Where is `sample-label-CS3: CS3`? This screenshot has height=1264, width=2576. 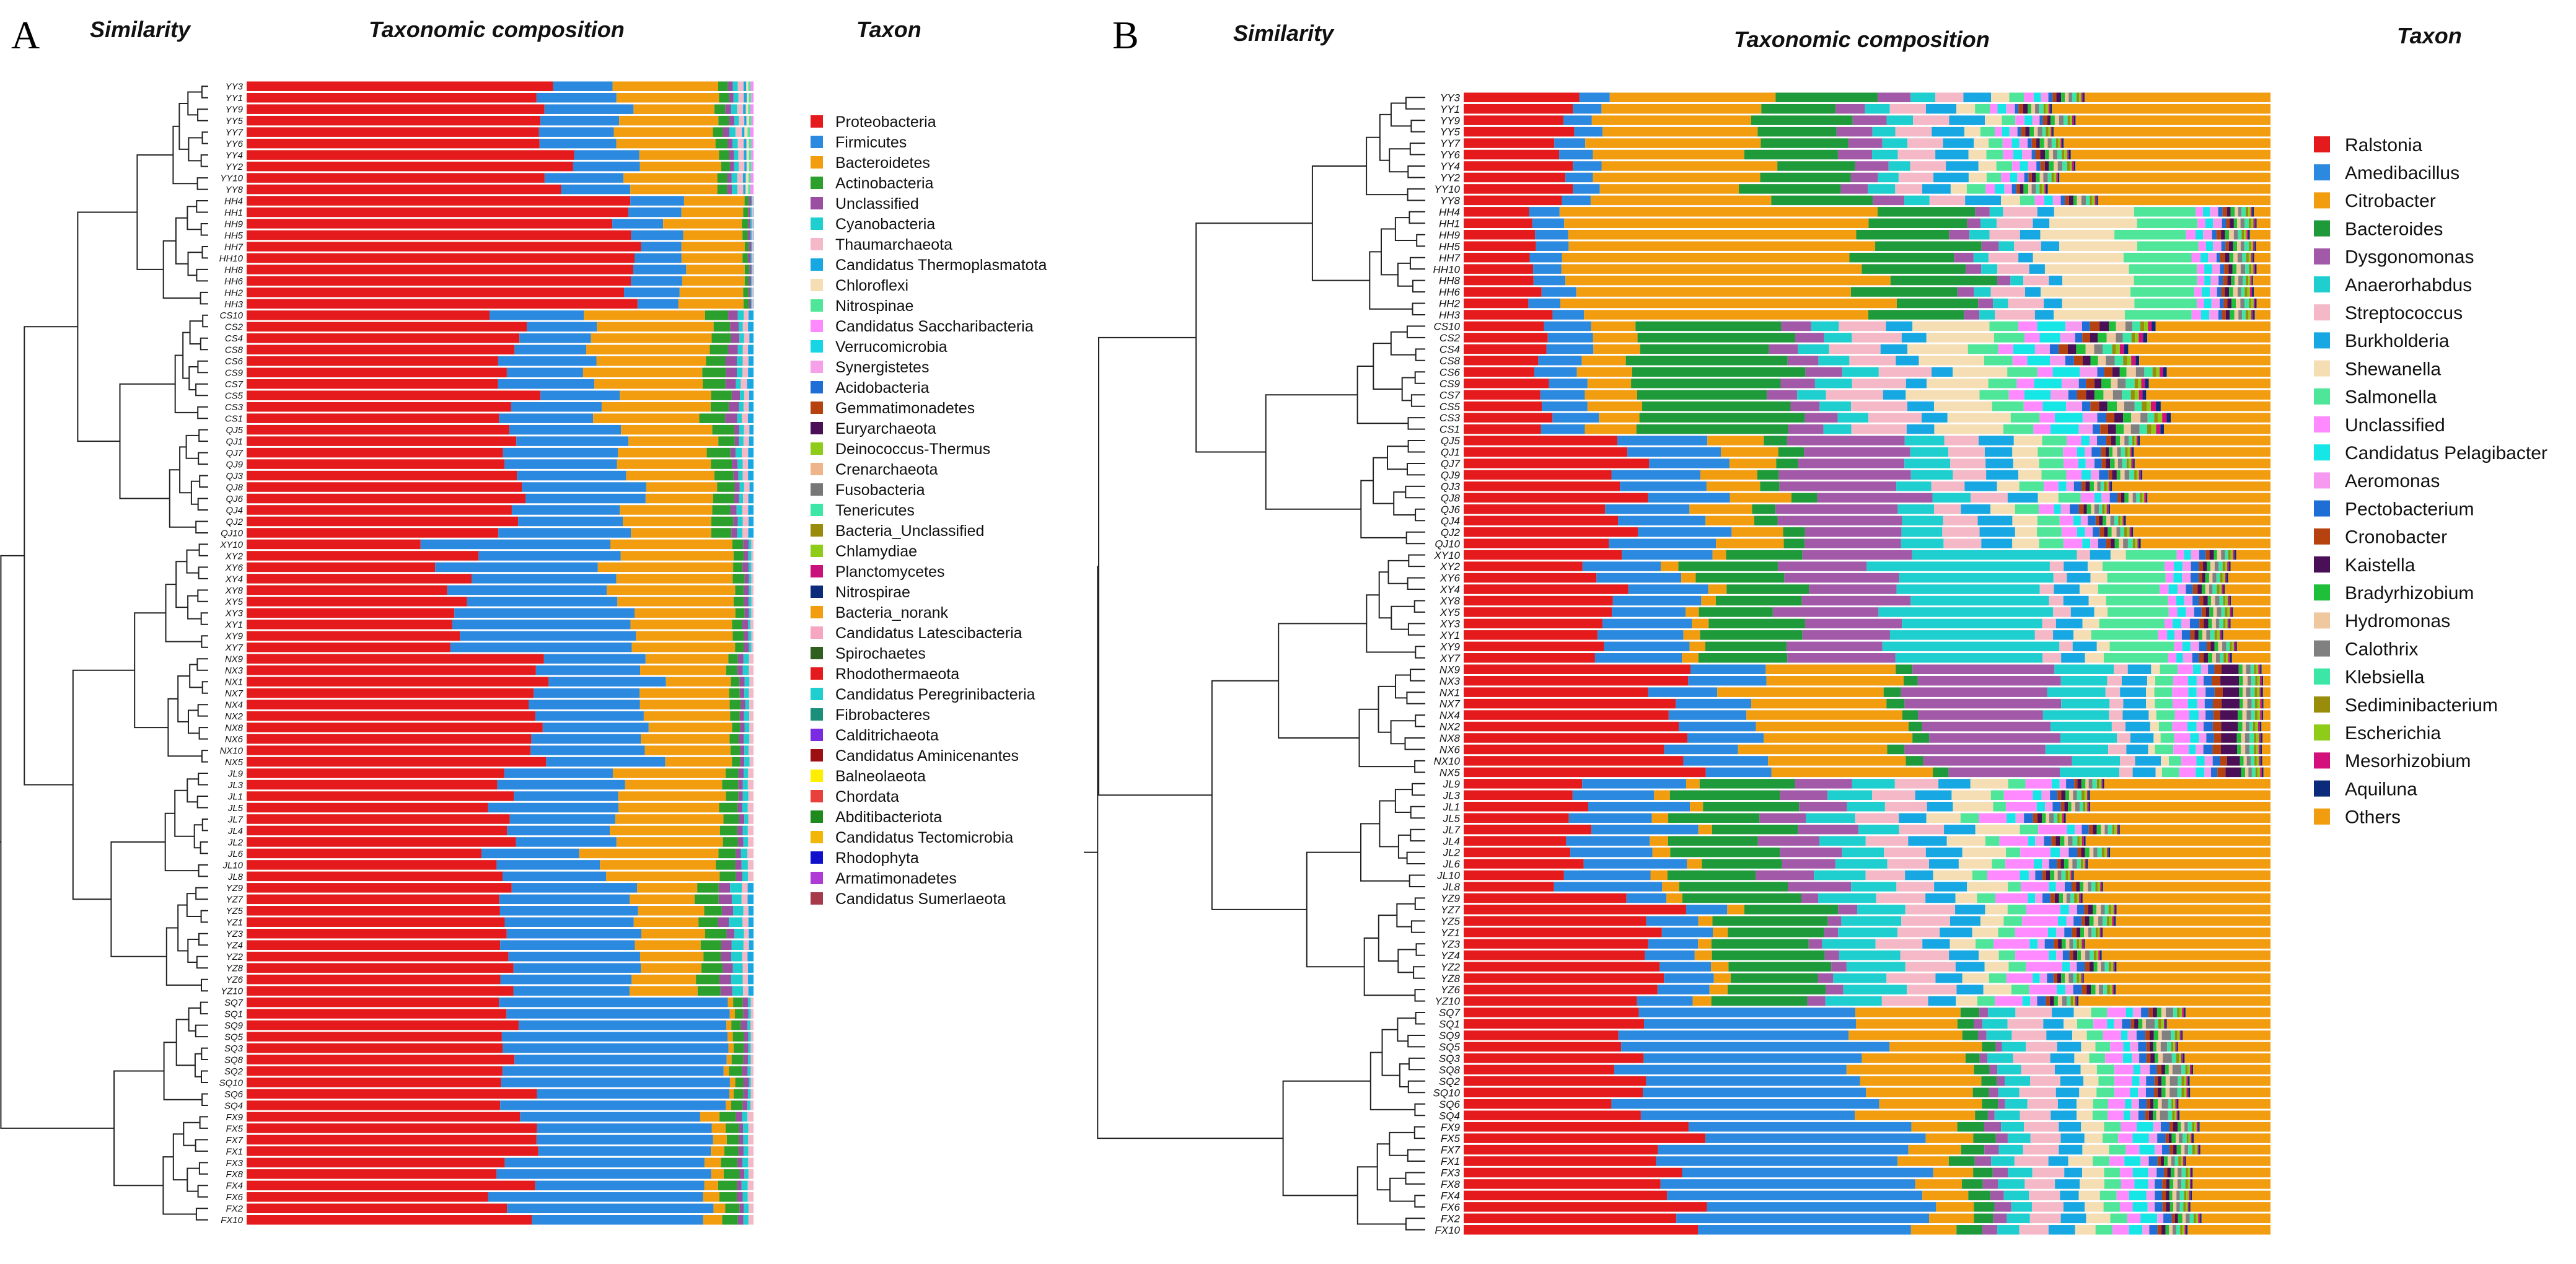
sample-label-CS3: CS3 is located at coordinates (235, 407).